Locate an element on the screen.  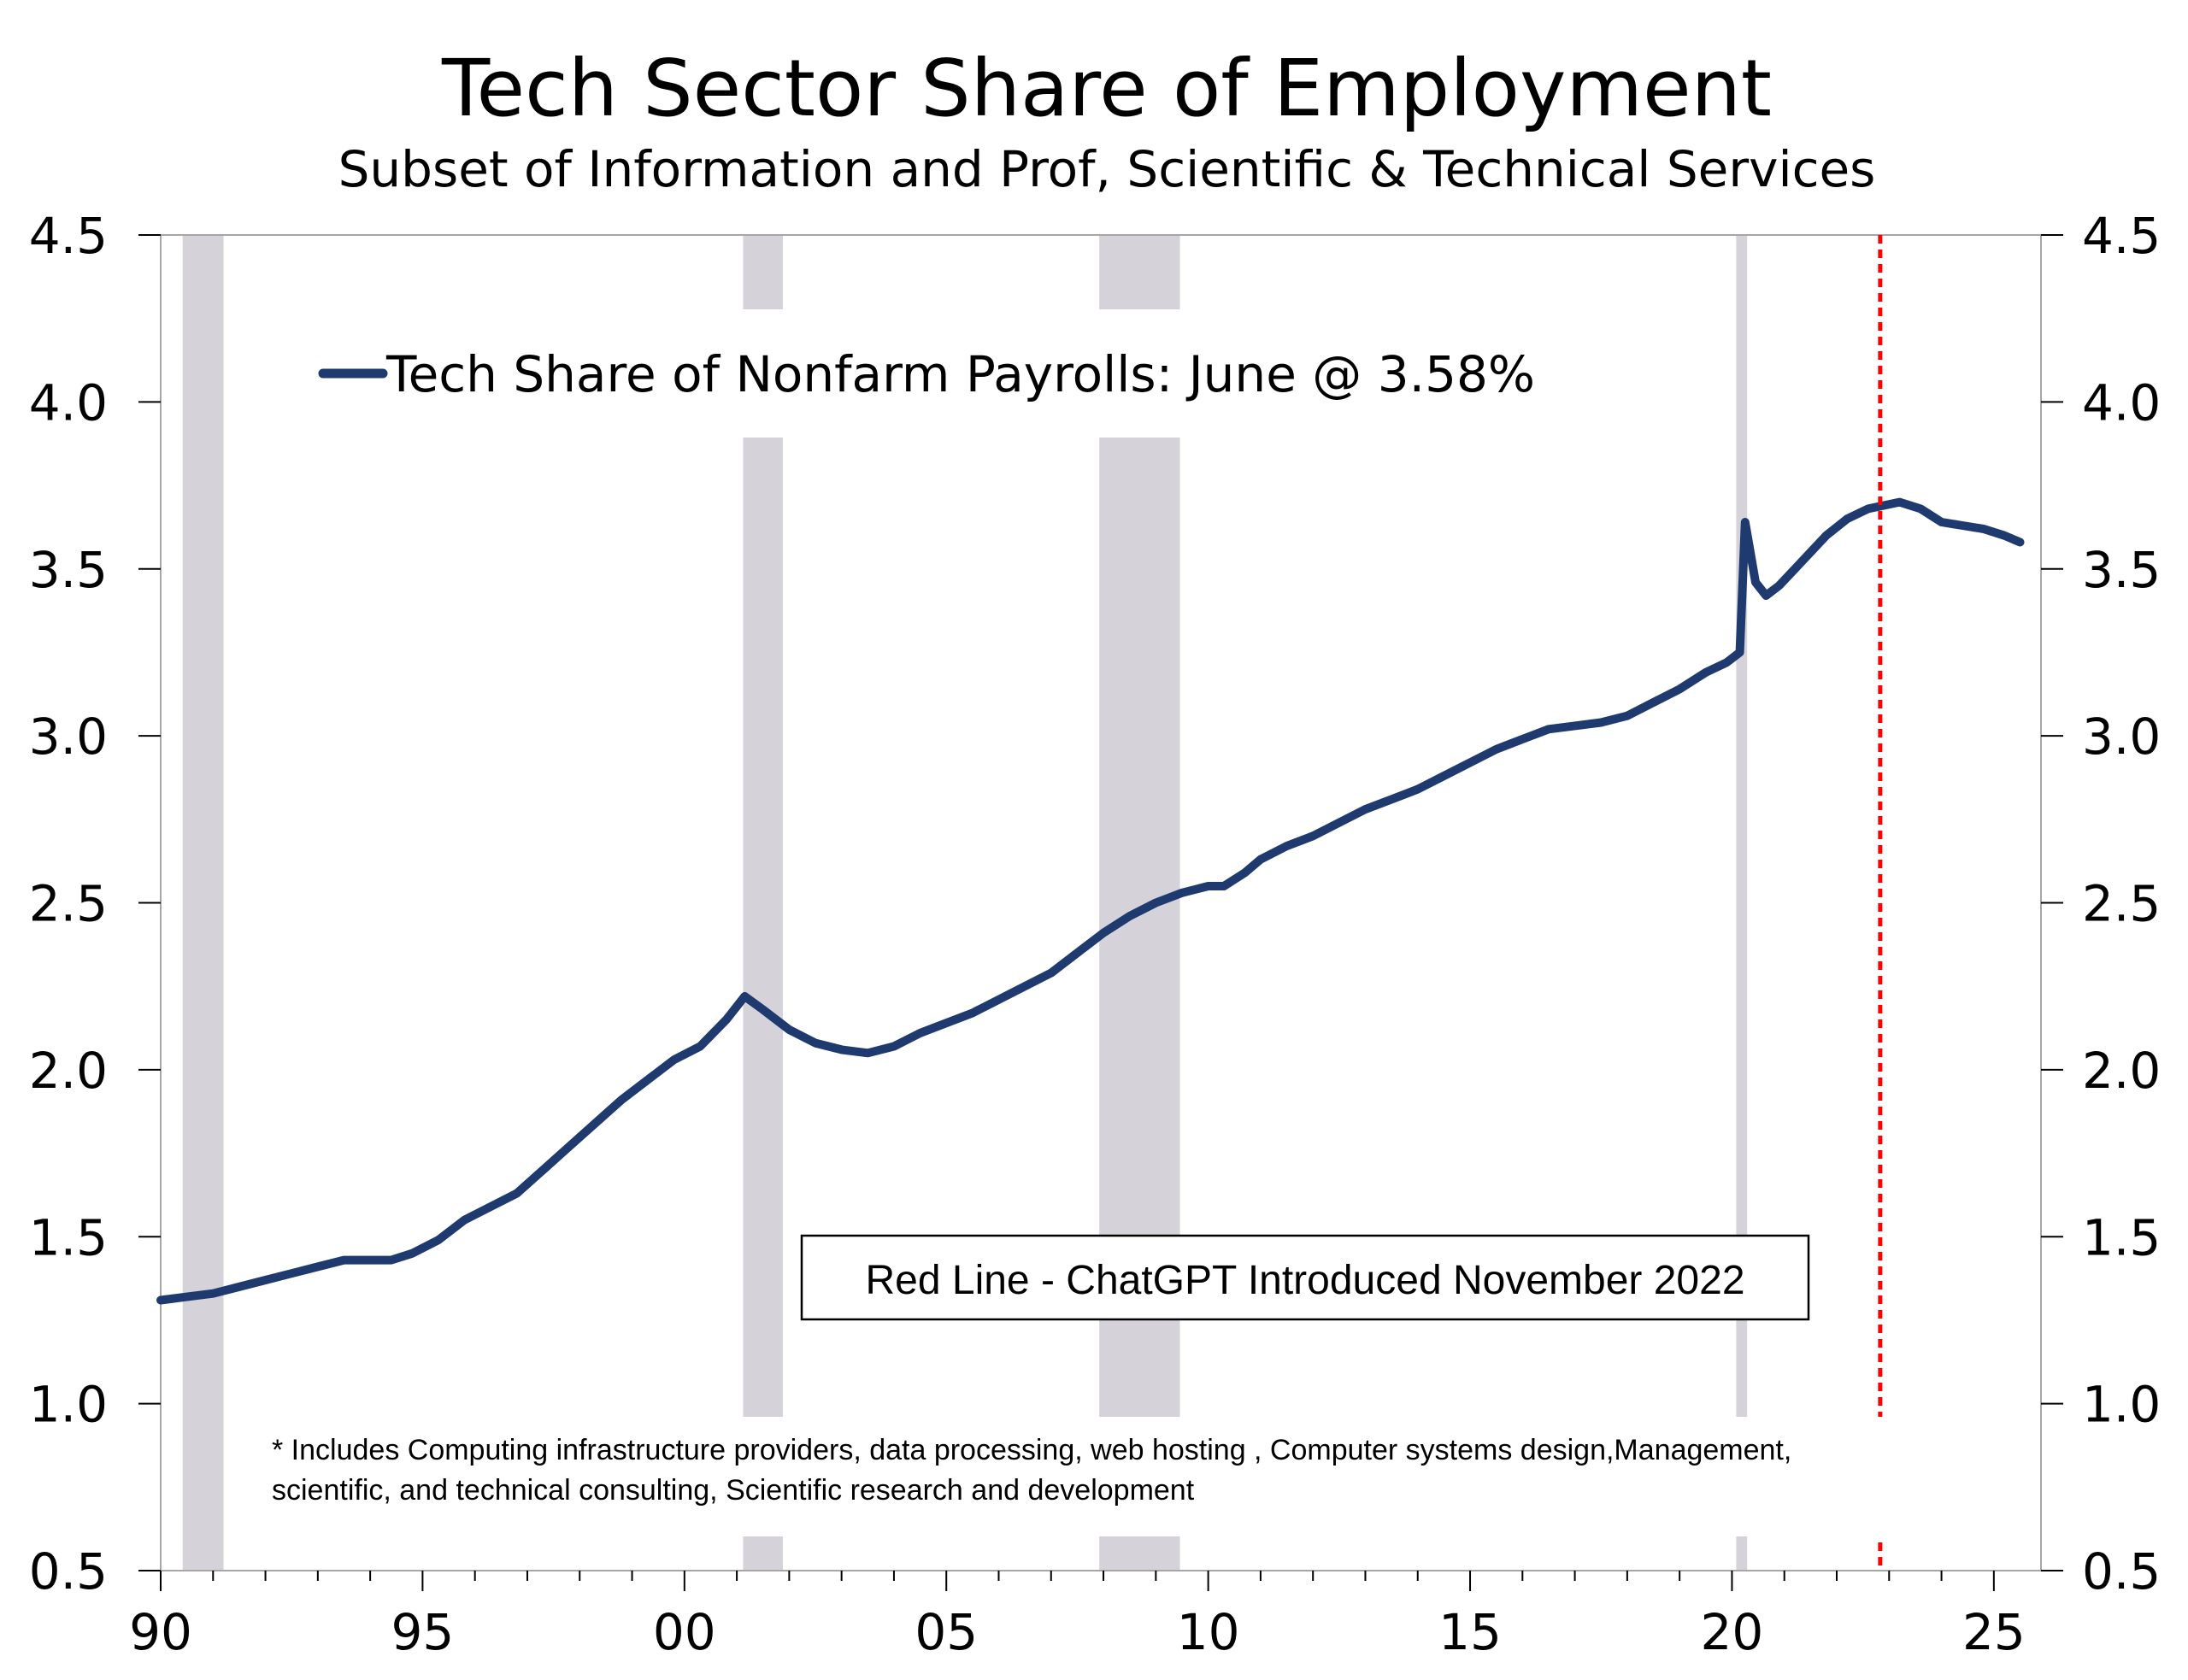
y-tick-label-right: 3.0 is located at coordinates (2121, 737).